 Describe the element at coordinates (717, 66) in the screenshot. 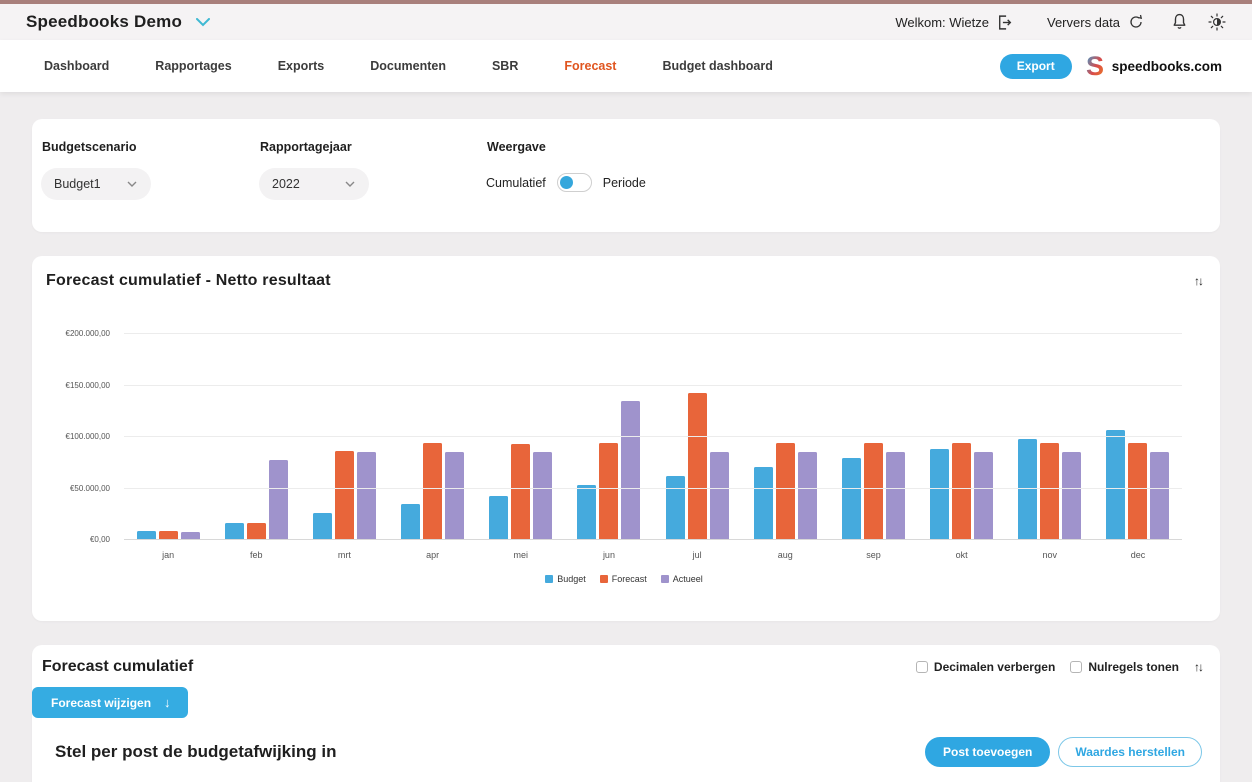

I see `tab-budget-dashboard: Budget dashboard` at that location.